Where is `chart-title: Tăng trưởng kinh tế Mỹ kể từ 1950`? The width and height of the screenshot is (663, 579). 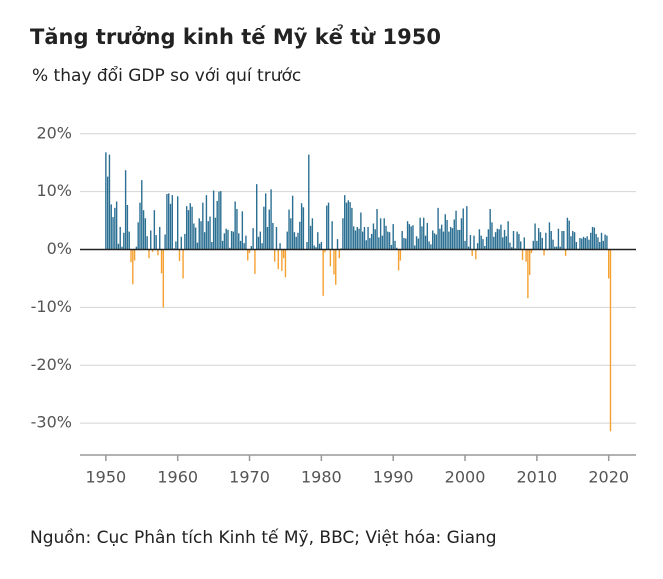 chart-title: Tăng trưởng kinh tế Mỹ kể từ 1950 is located at coordinates (235, 36).